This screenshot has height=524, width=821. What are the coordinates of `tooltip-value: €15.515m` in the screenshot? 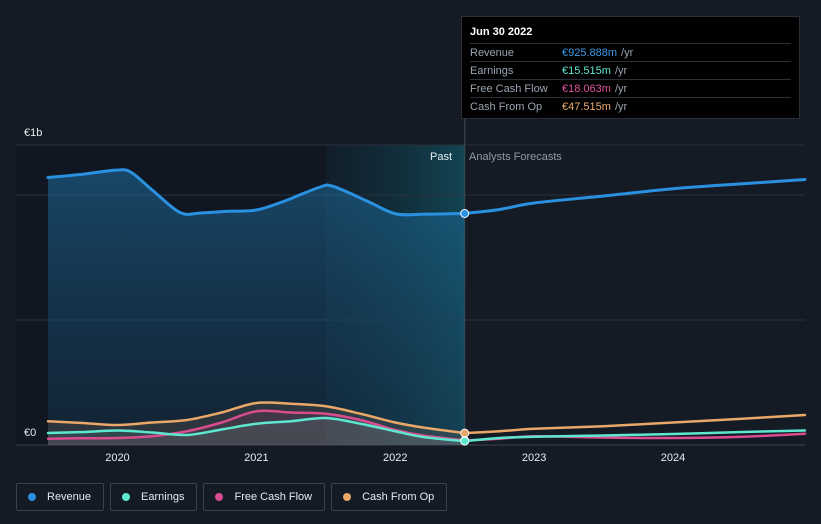 It's located at (586, 70).